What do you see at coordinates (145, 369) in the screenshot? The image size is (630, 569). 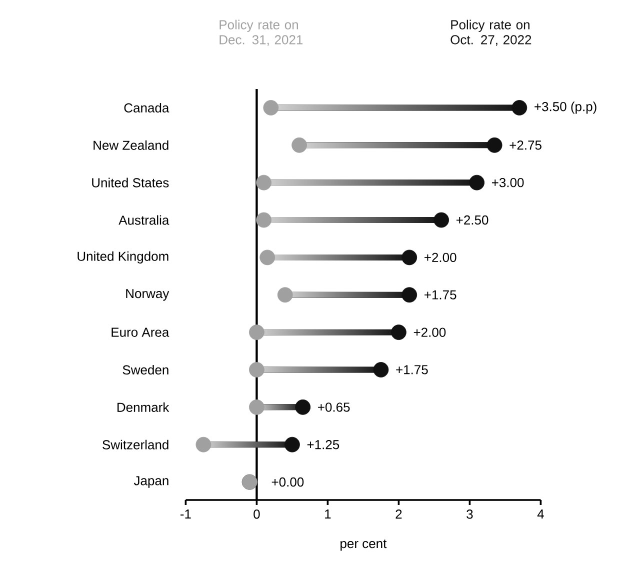 I see `y-tick-label: Sweden` at bounding box center [145, 369].